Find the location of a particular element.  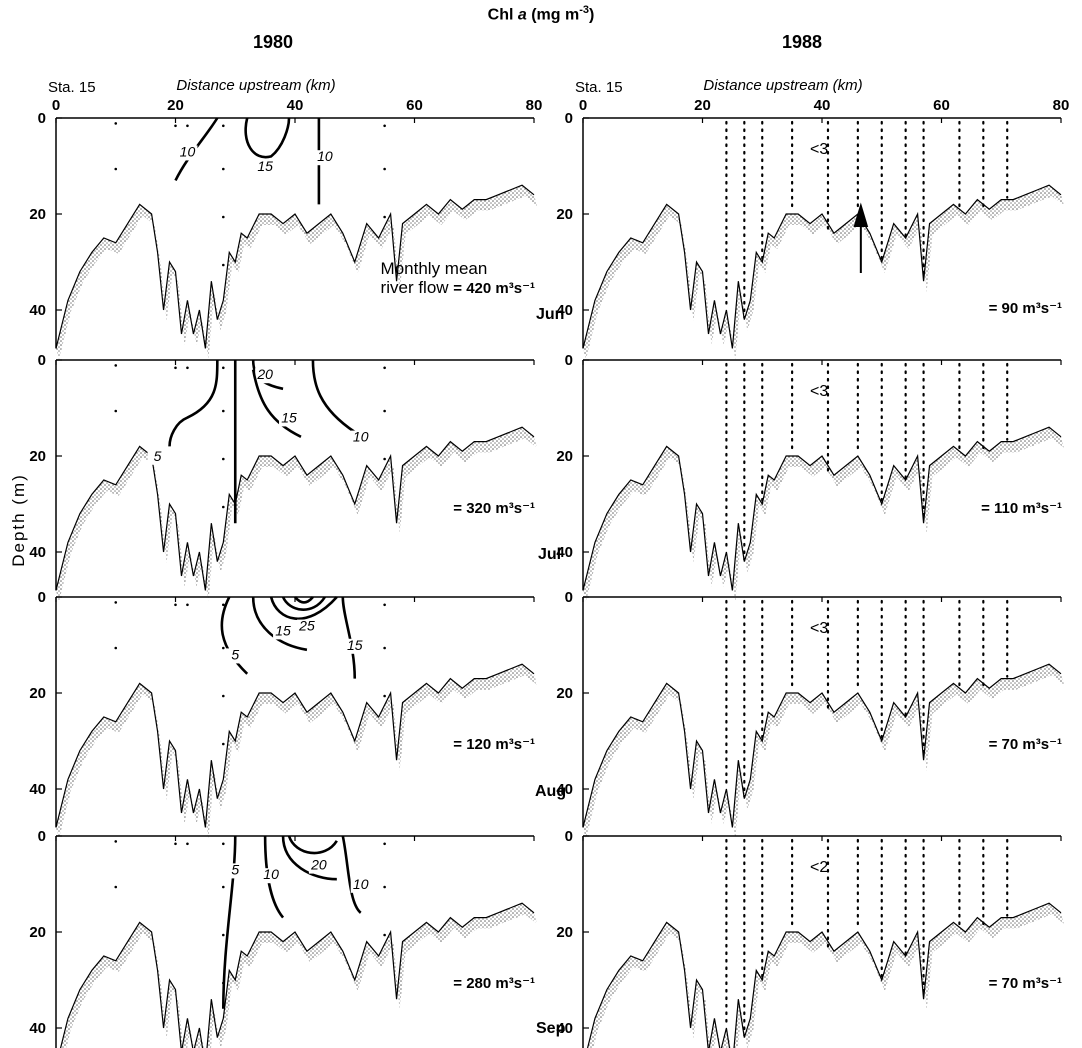

contour-label: 15 is located at coordinates (265, 166).